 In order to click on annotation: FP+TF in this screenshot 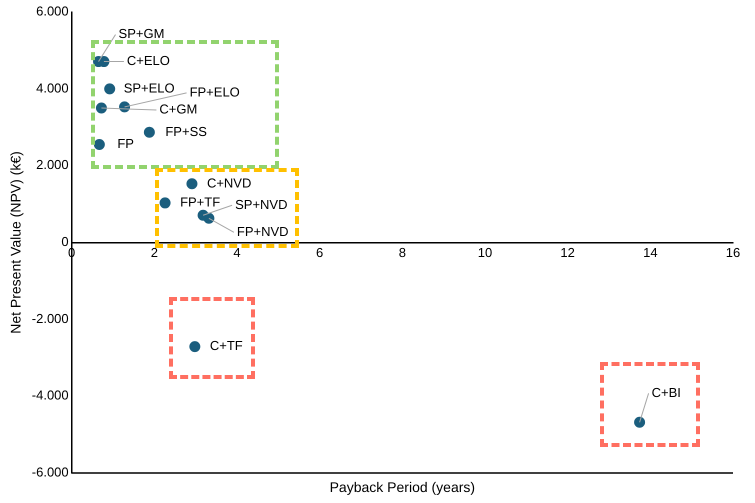, I will do `click(200, 202)`.